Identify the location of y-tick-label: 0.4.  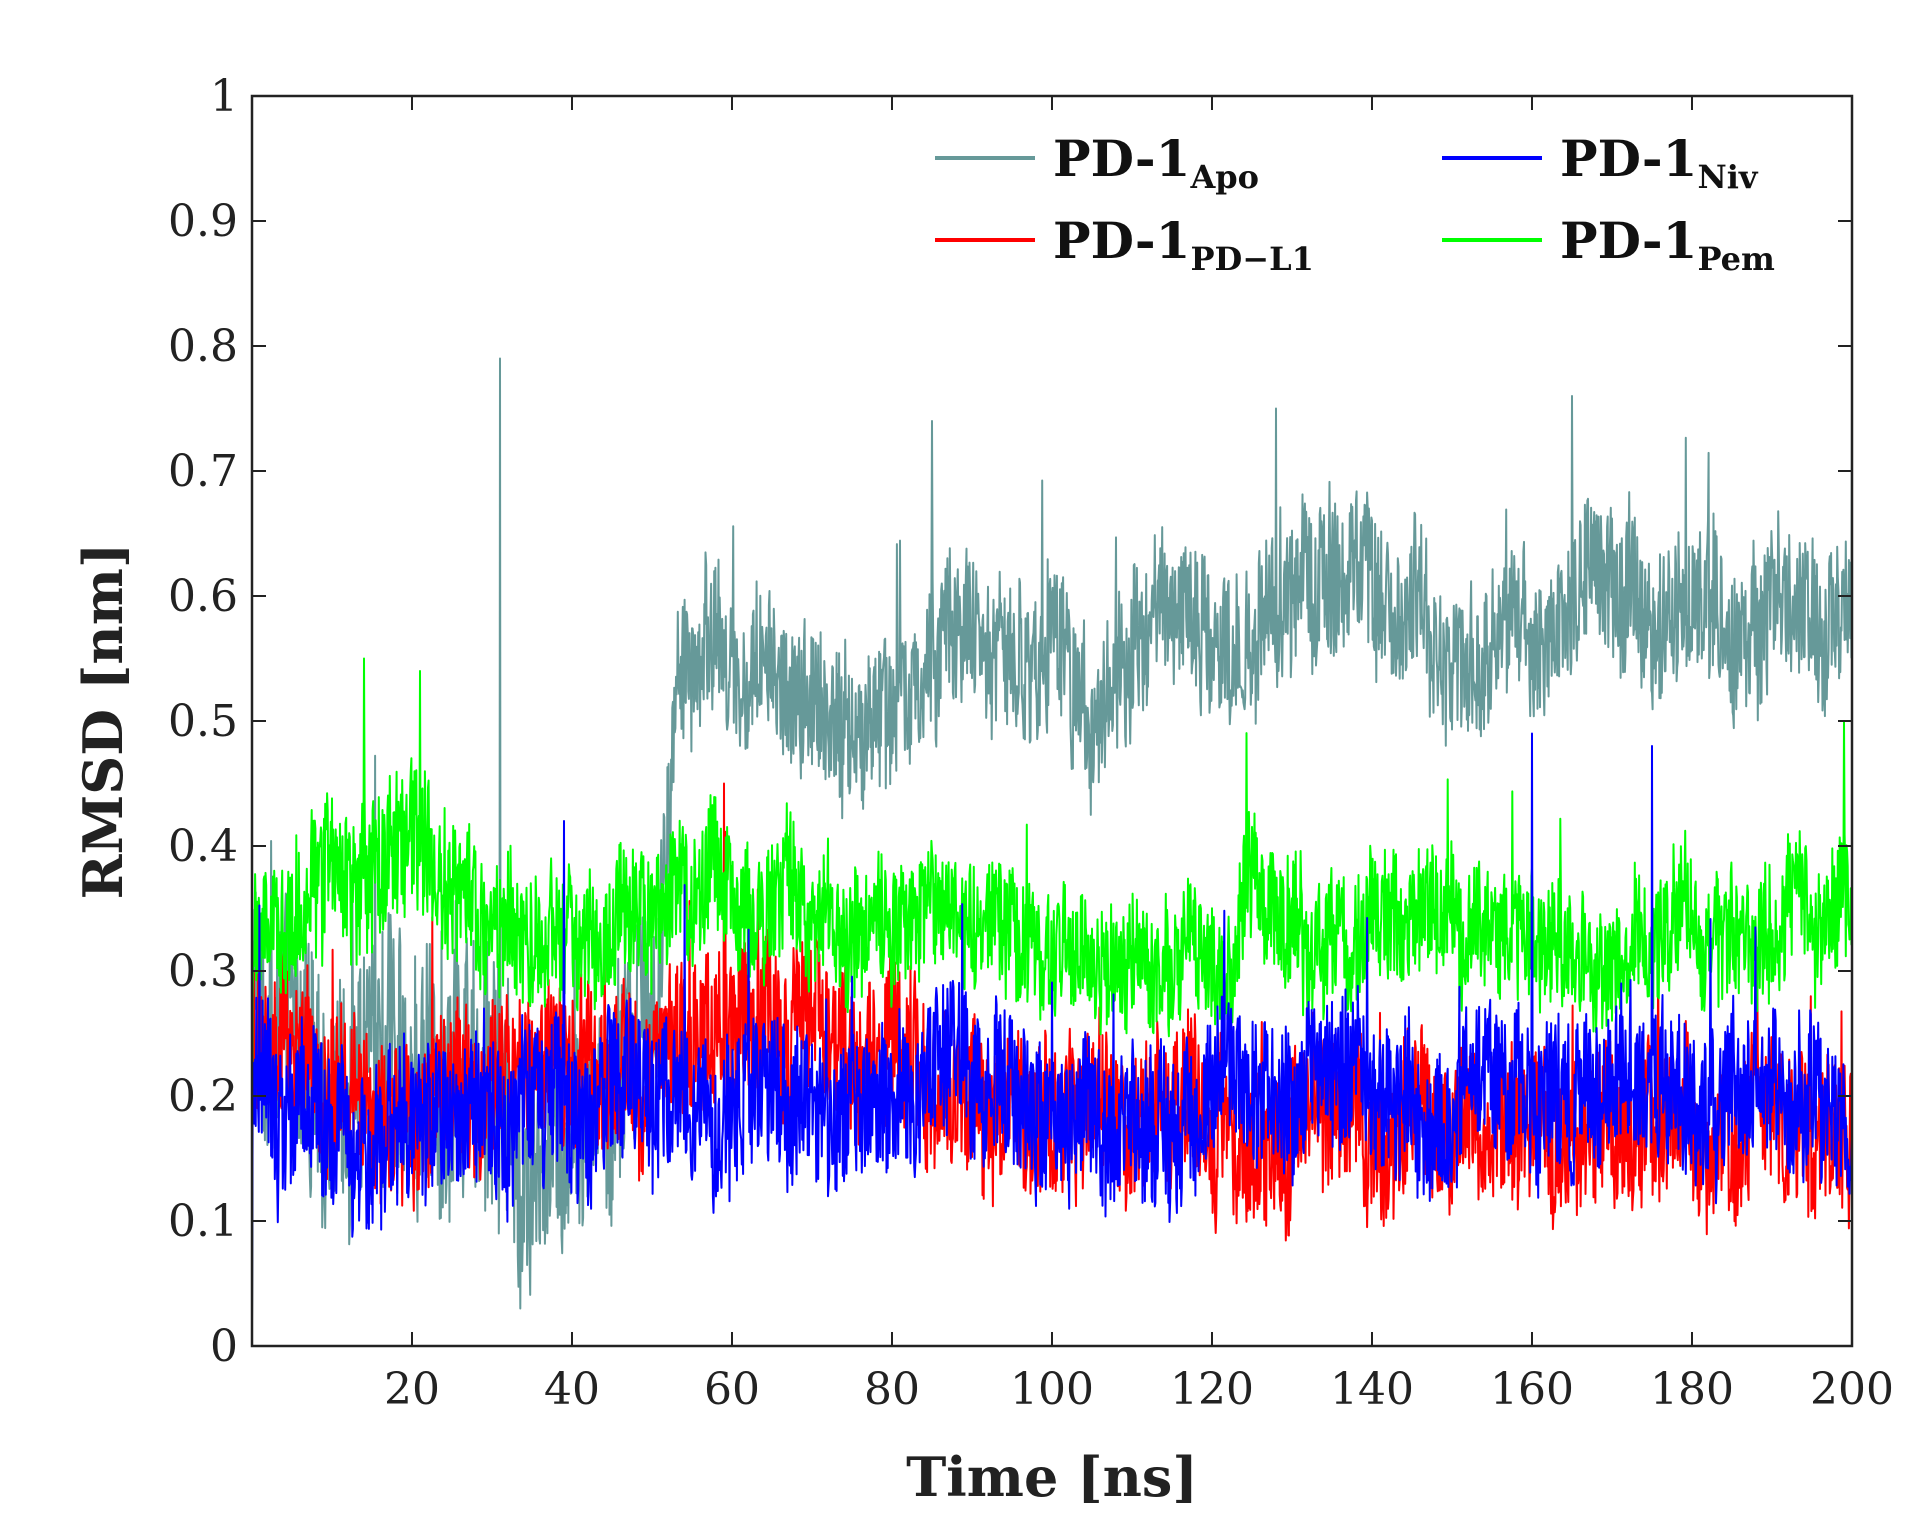
(203, 846).